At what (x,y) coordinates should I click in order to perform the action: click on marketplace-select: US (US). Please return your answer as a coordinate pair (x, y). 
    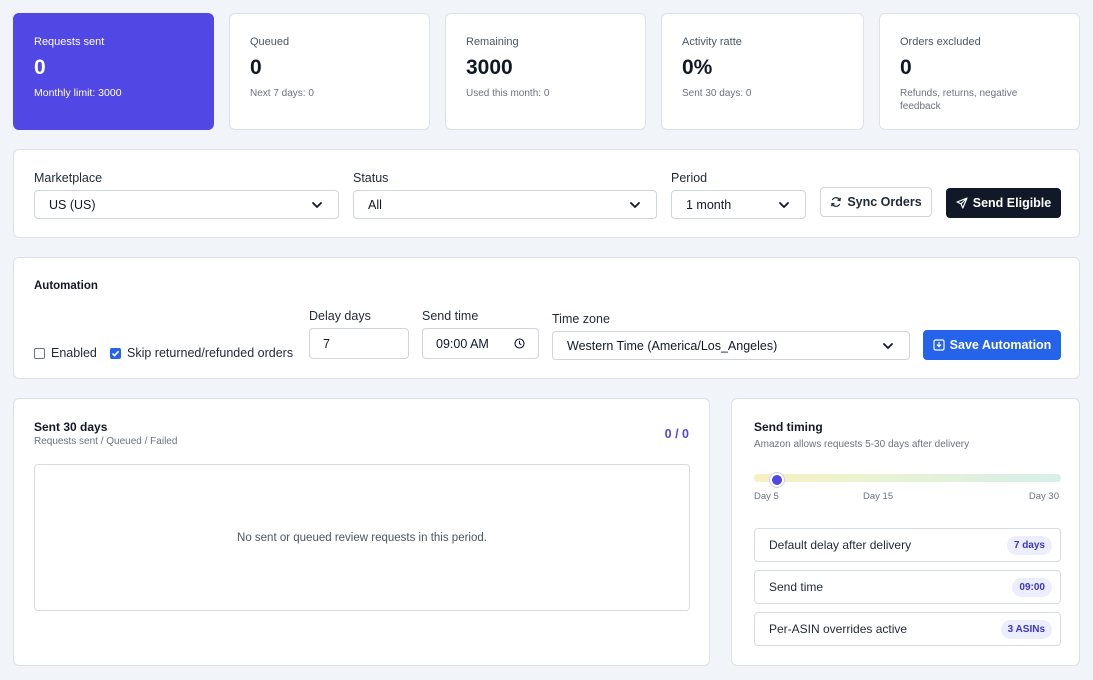
    Looking at the image, I should click on (186, 204).